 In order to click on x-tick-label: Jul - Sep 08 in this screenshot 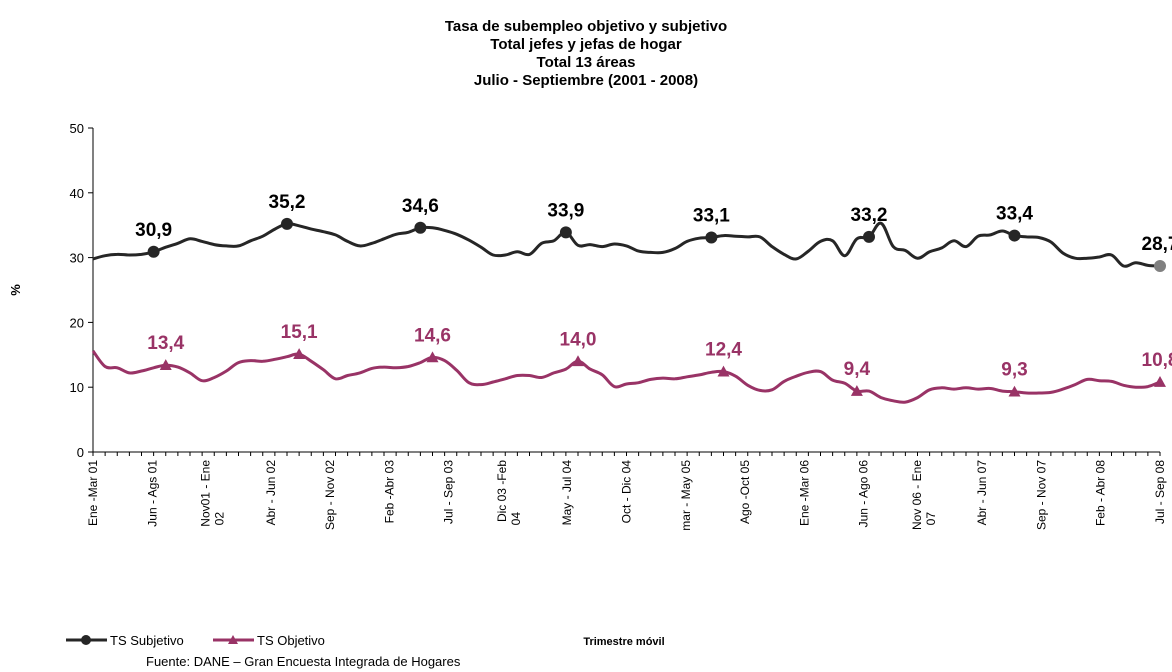, I will do `click(1160, 492)`.